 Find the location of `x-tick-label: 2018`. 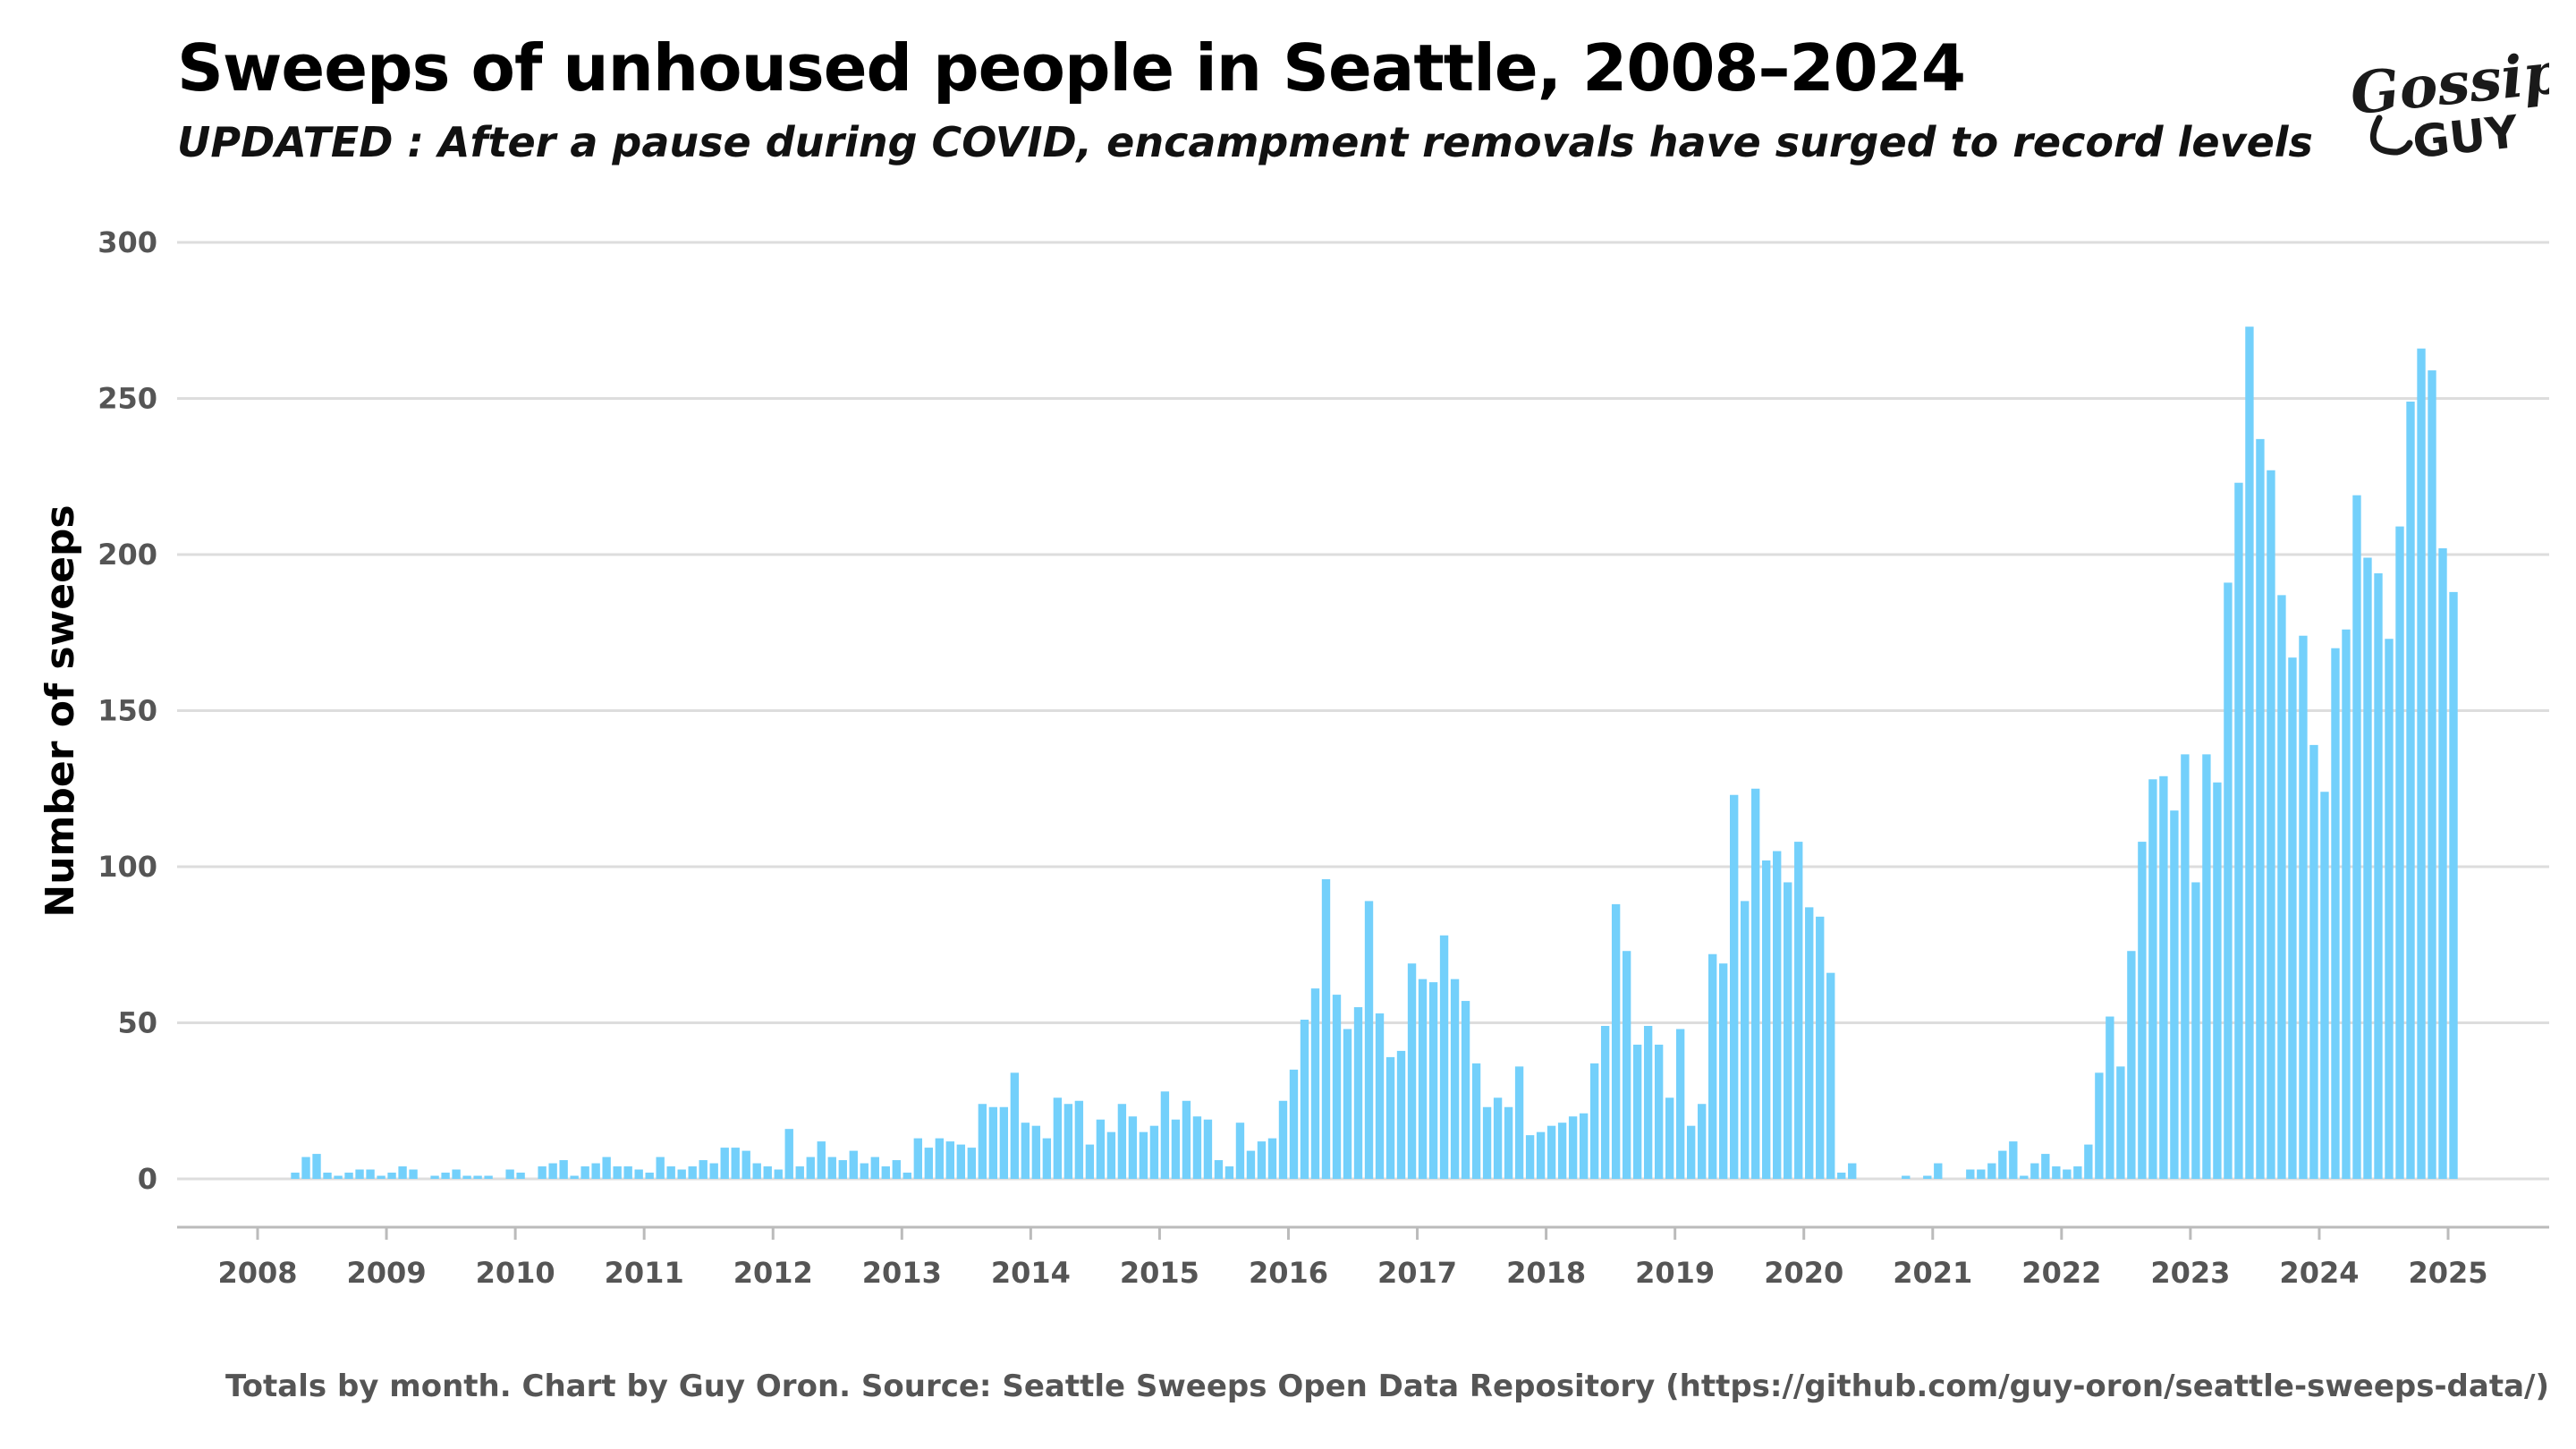

x-tick-label: 2018 is located at coordinates (1546, 1273).